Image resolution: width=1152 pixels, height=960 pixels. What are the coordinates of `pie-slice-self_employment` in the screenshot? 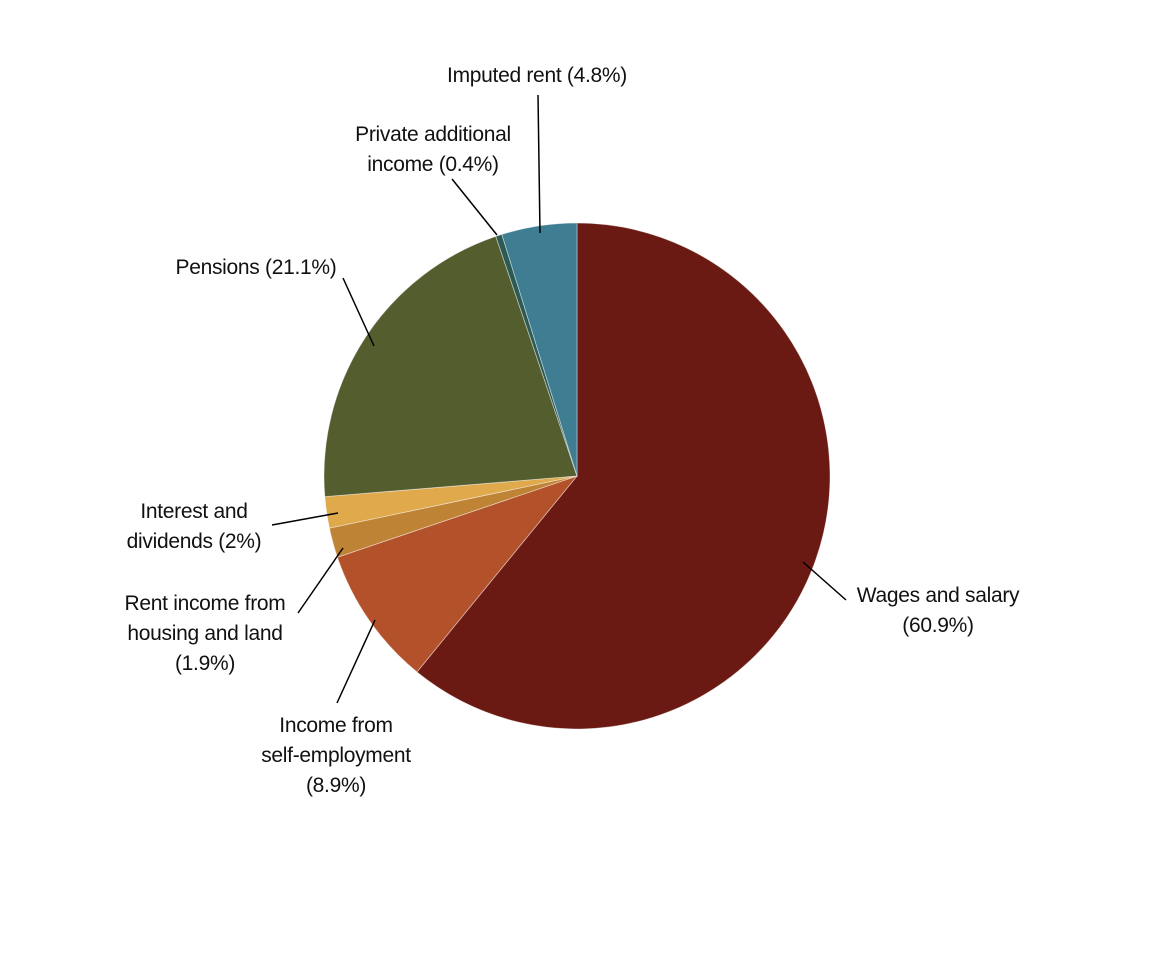 It's located at (457, 574).